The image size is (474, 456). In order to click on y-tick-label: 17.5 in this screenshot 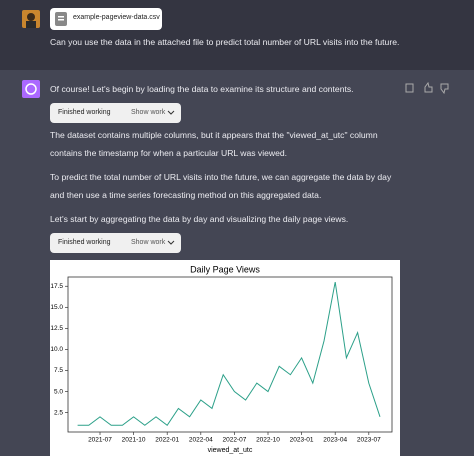, I will do `click(56, 286)`.